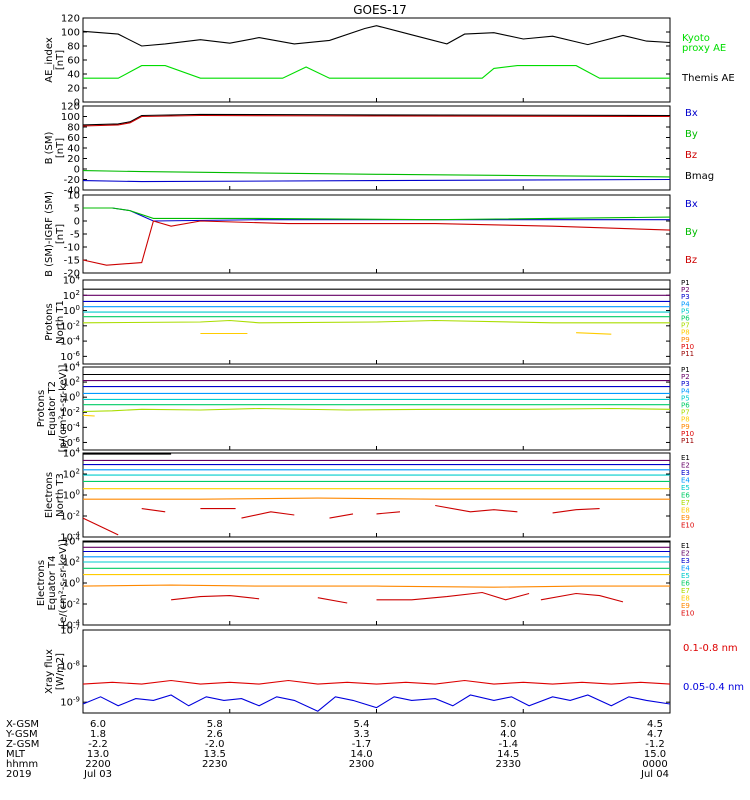 The image size is (750, 800). I want to click on legend-e5: E5, so click(685, 576).